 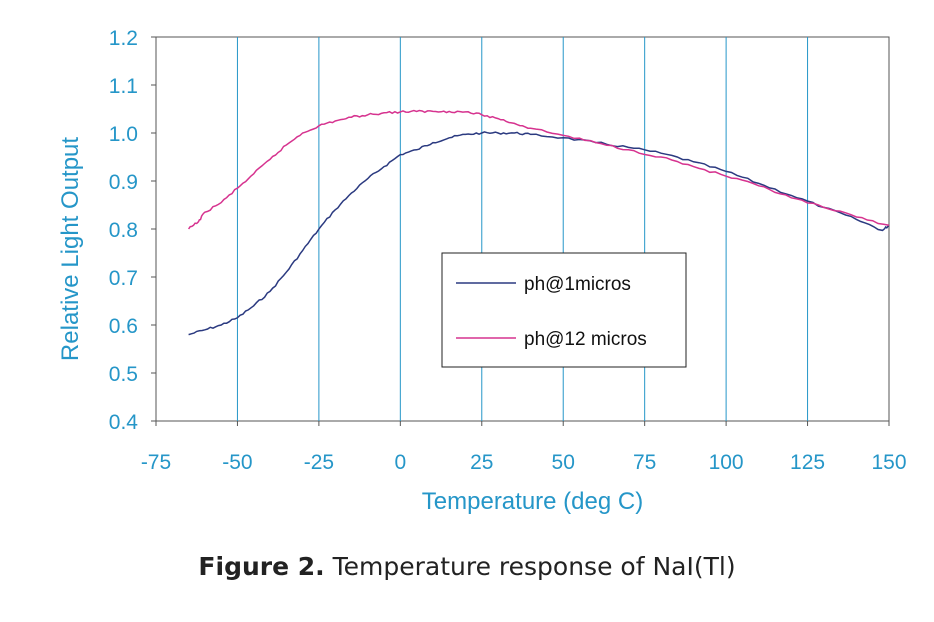 What do you see at coordinates (123, 230) in the screenshot?
I see `y-tick-label: 0.8` at bounding box center [123, 230].